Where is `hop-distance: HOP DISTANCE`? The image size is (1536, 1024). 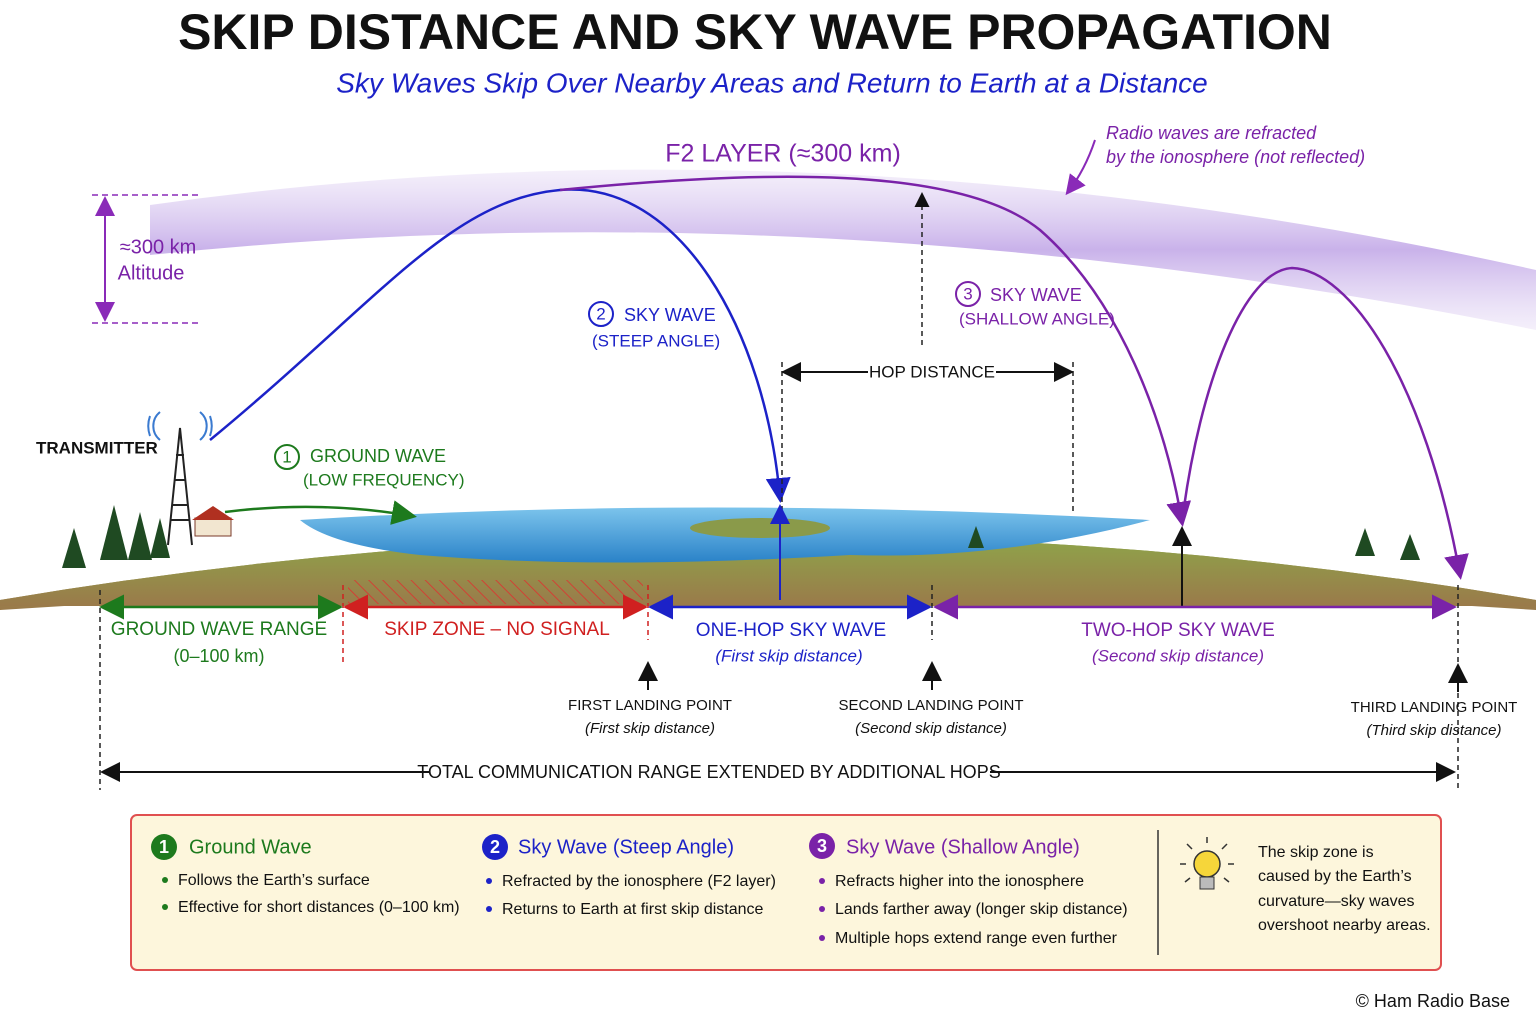 hop-distance: HOP DISTANCE is located at coordinates (981, 400).